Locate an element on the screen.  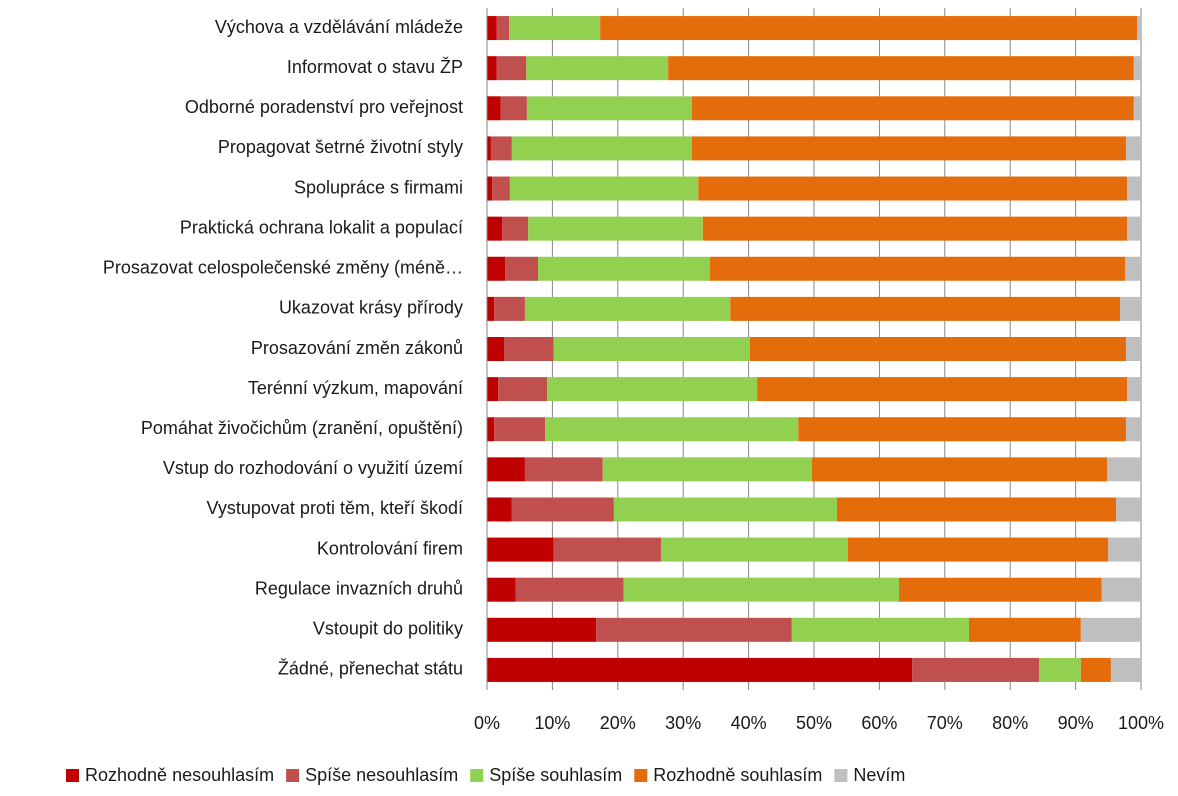
x-tick-label: 60% is located at coordinates (879, 723).